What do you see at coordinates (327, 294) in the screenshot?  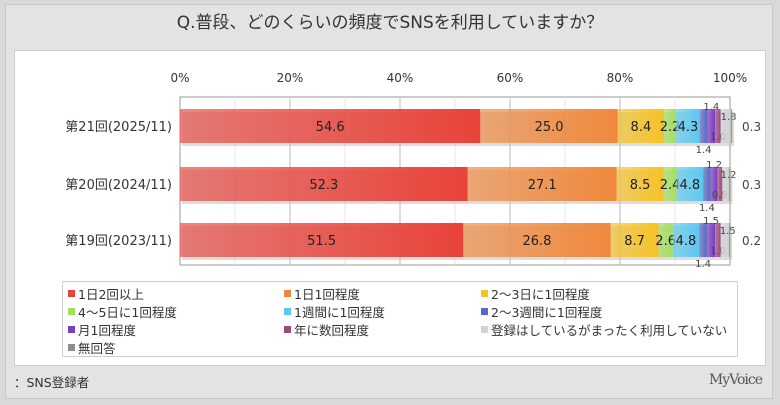 I see `legend-label: 1日1回程度` at bounding box center [327, 294].